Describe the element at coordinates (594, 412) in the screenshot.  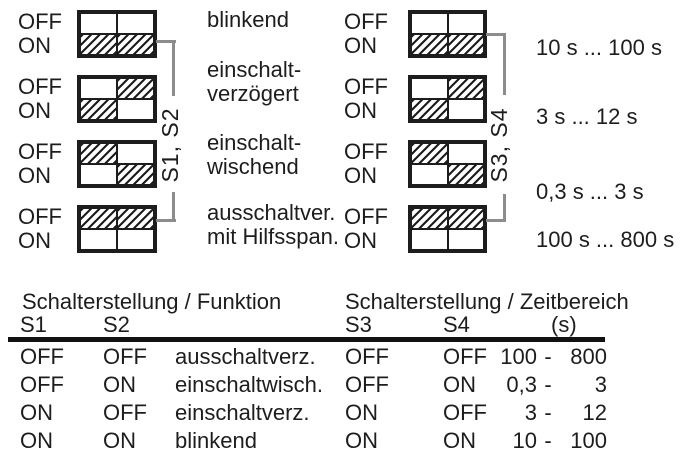
I see `time-max-value: 12` at that location.